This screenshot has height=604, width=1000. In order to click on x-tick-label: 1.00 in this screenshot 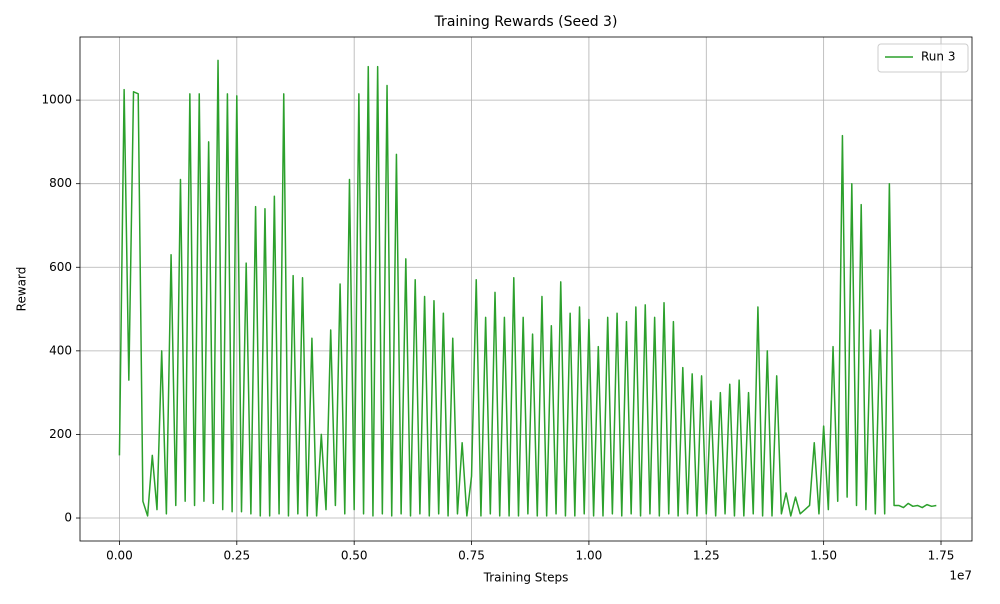, I will do `click(589, 556)`.